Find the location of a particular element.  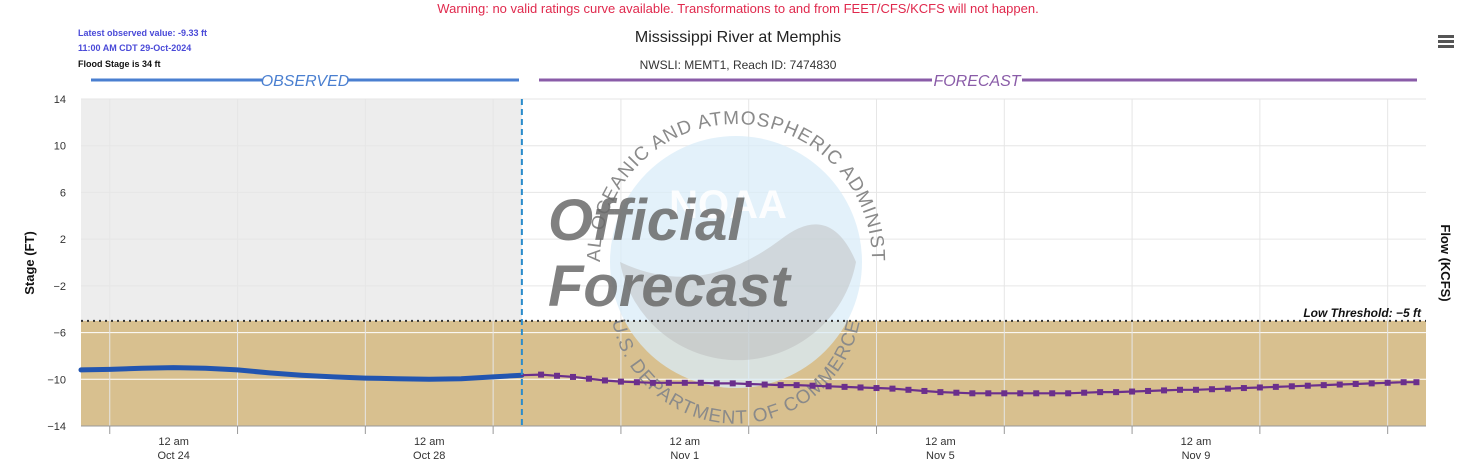

x-tick-date-label: Nov 5 is located at coordinates (940, 456).